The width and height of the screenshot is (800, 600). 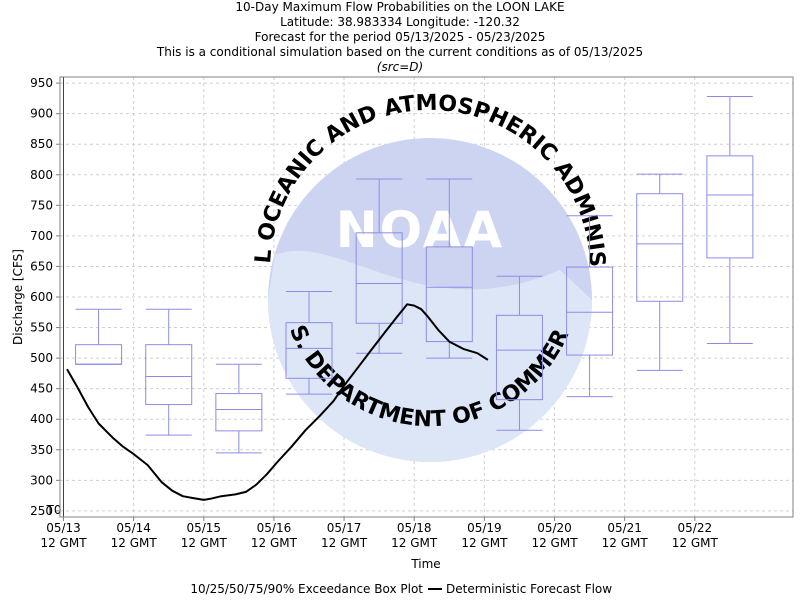 What do you see at coordinates (41, 480) in the screenshot?
I see `y-tick-label: 300` at bounding box center [41, 480].